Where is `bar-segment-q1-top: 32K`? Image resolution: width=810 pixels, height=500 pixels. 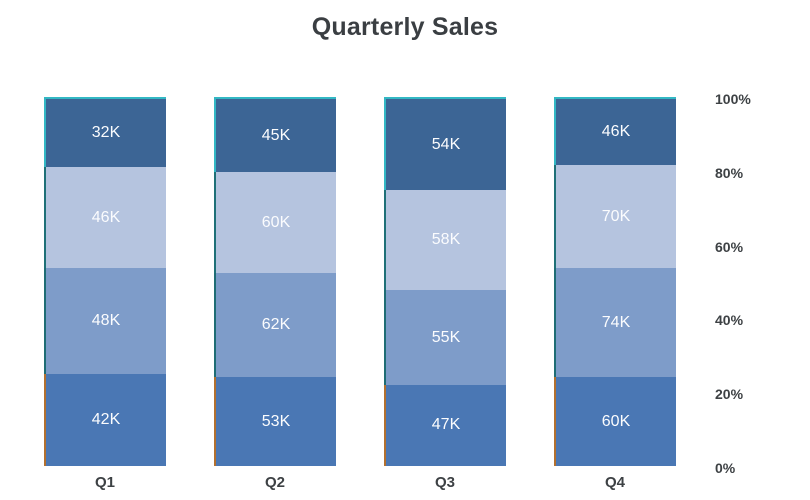
bar-segment-q1-top: 32K is located at coordinates (105, 132).